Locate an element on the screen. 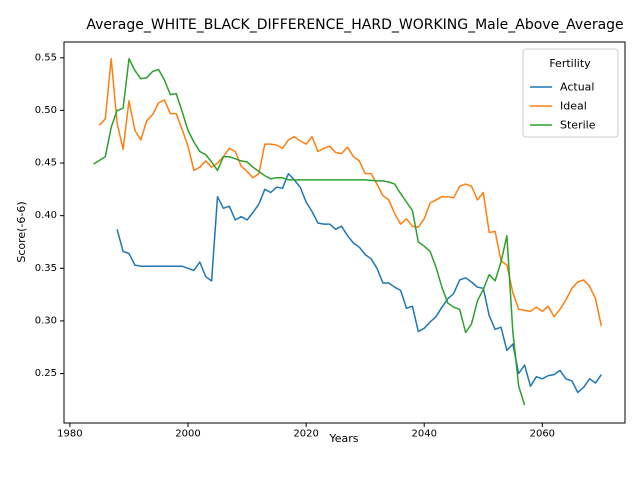  legend-label-ideal: Ideal is located at coordinates (573, 106).